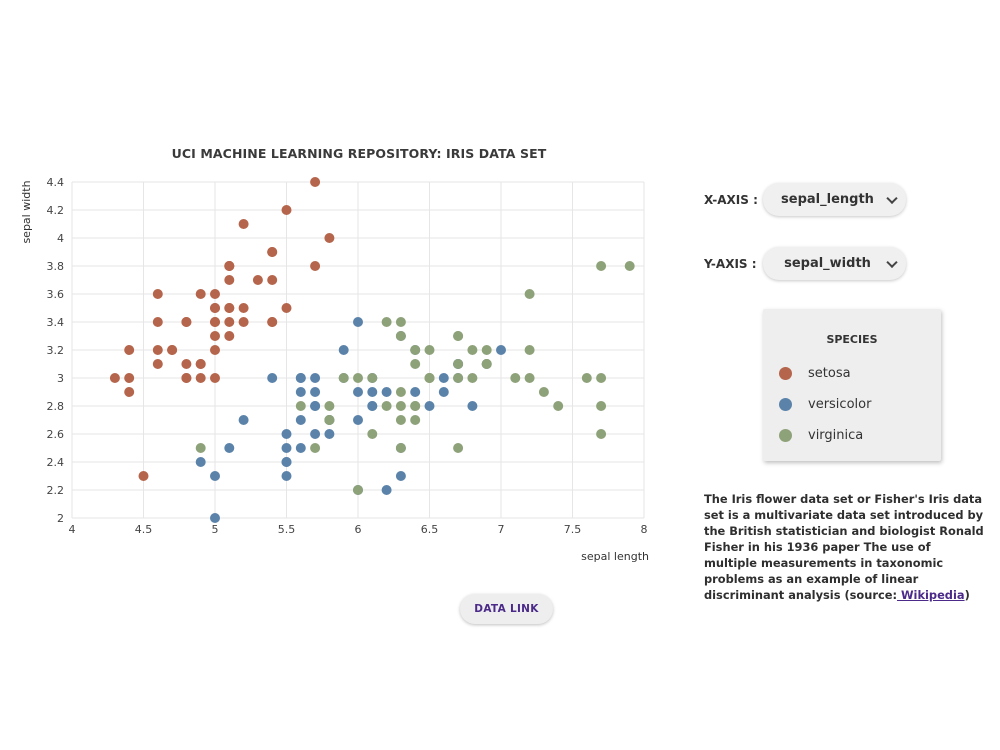  I want to click on wikipedia-link: Wikipedia, so click(931, 595).